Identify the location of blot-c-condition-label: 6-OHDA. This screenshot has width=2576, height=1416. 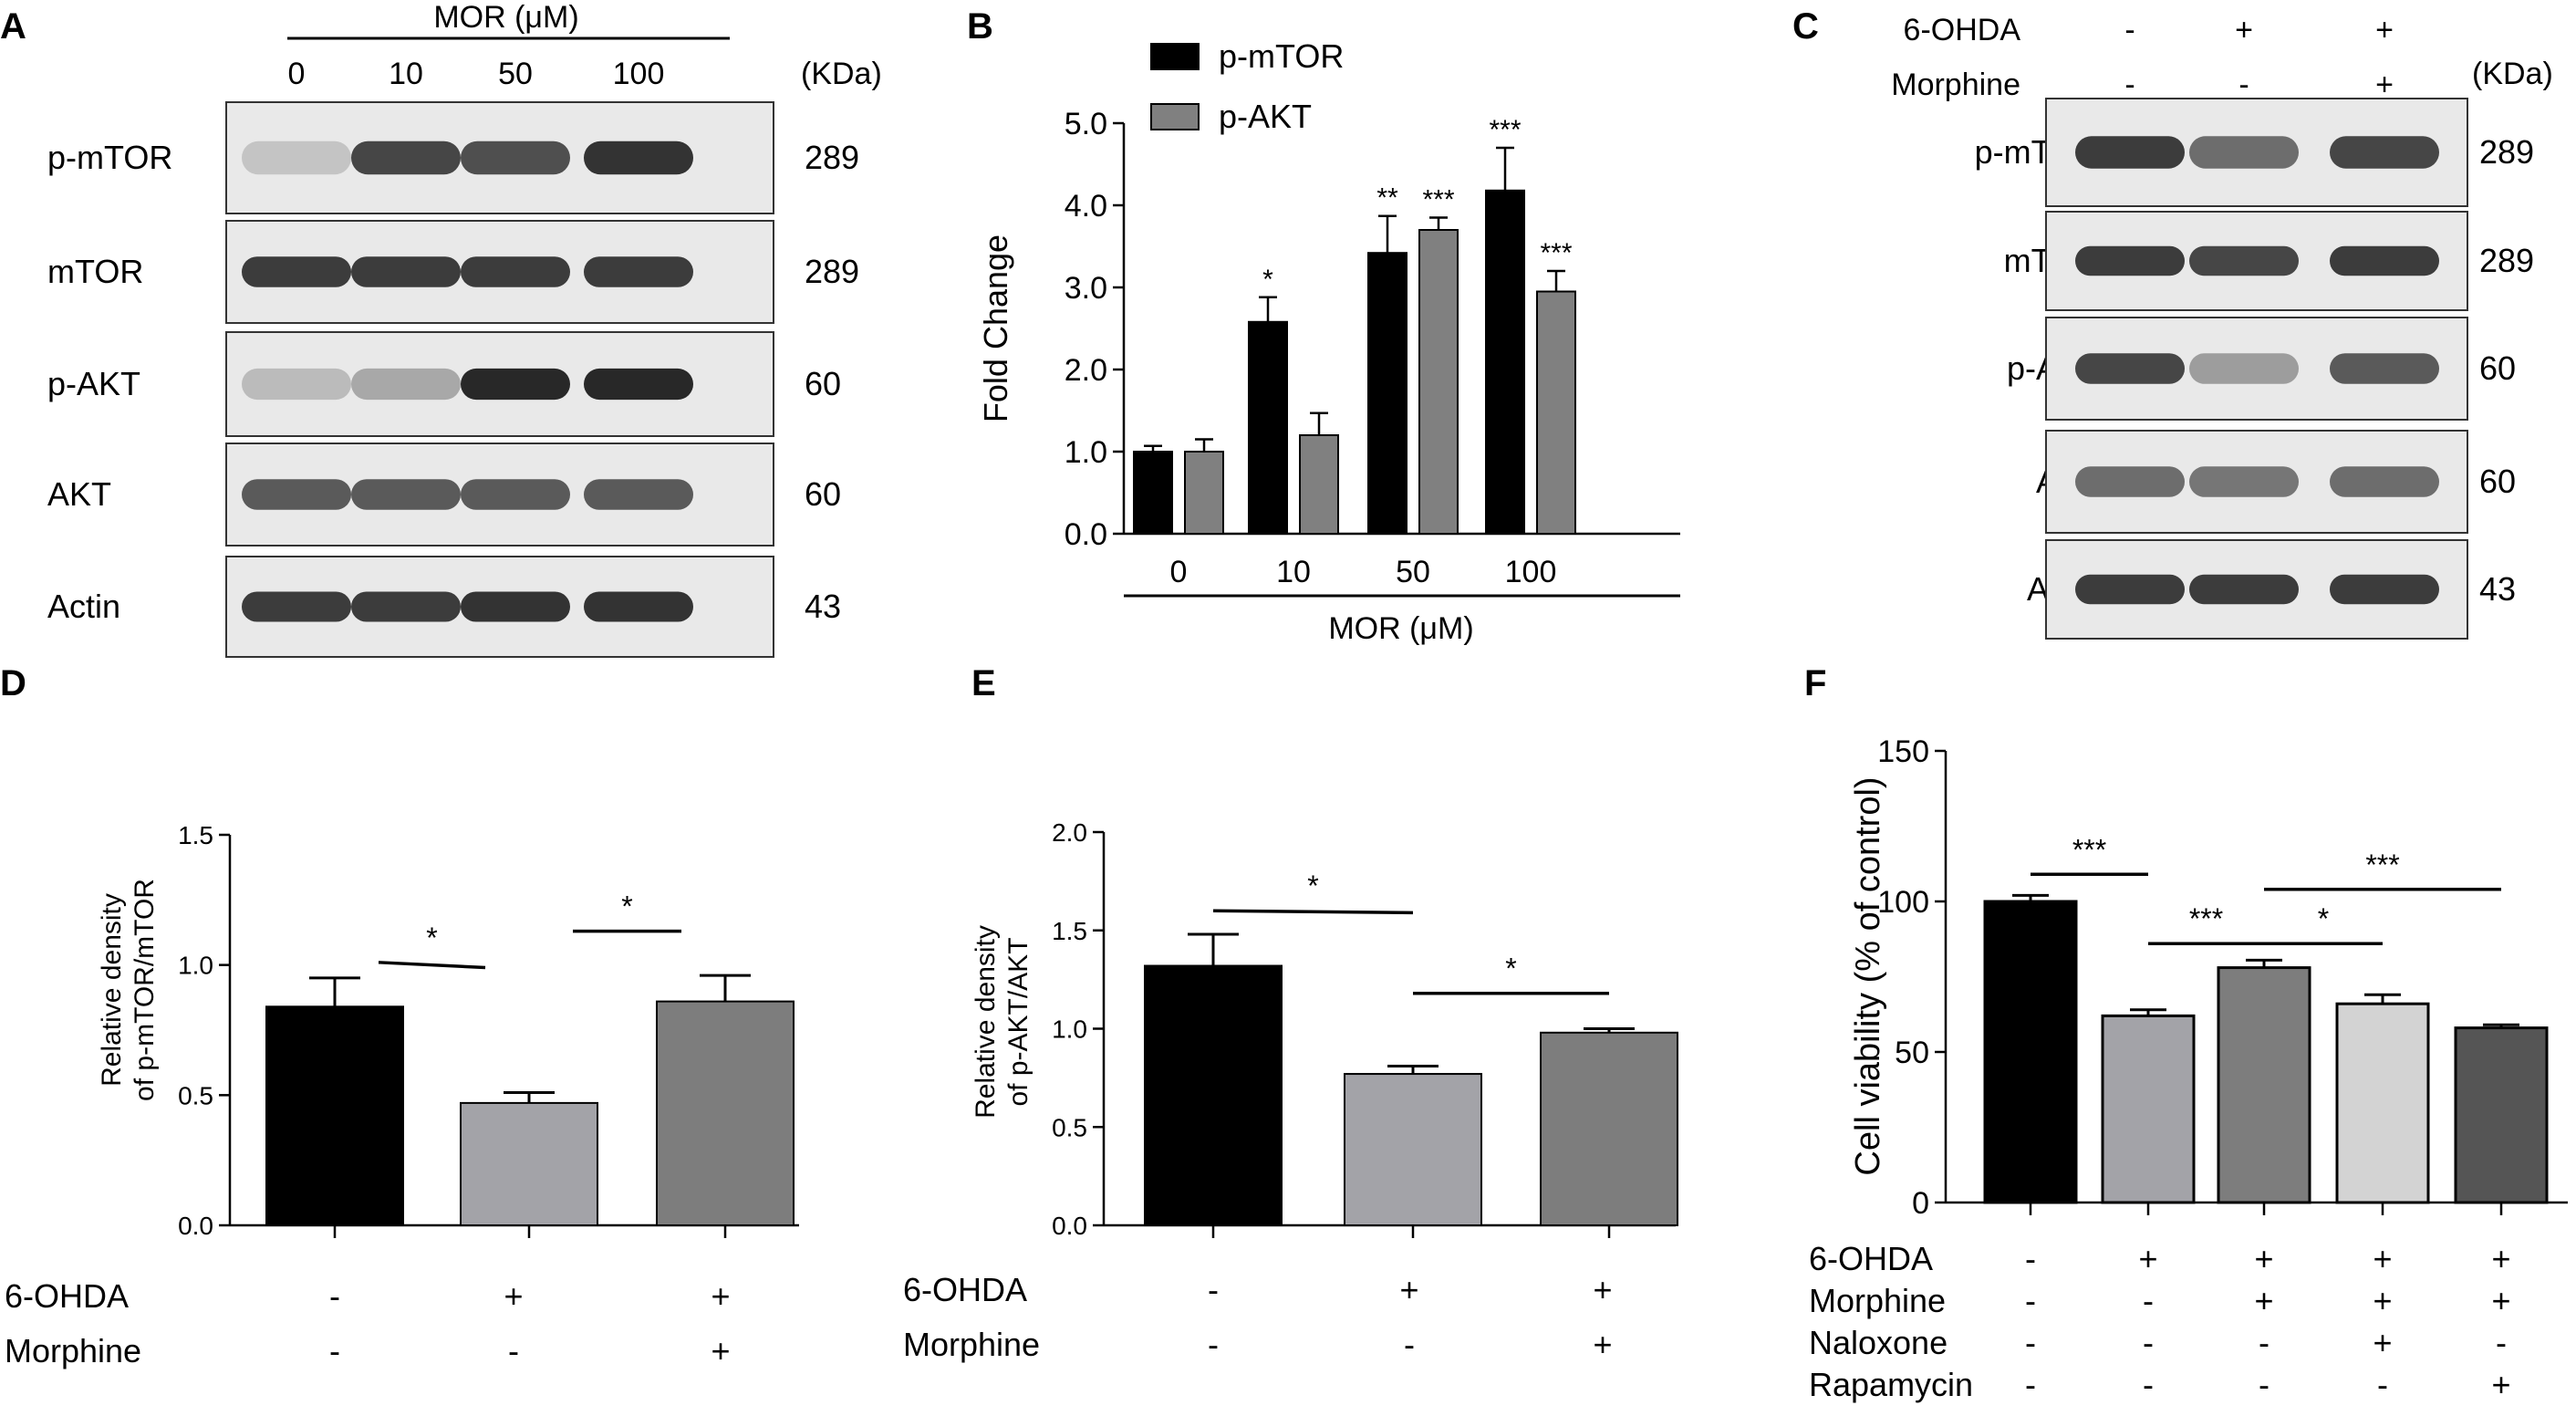
(1963, 30).